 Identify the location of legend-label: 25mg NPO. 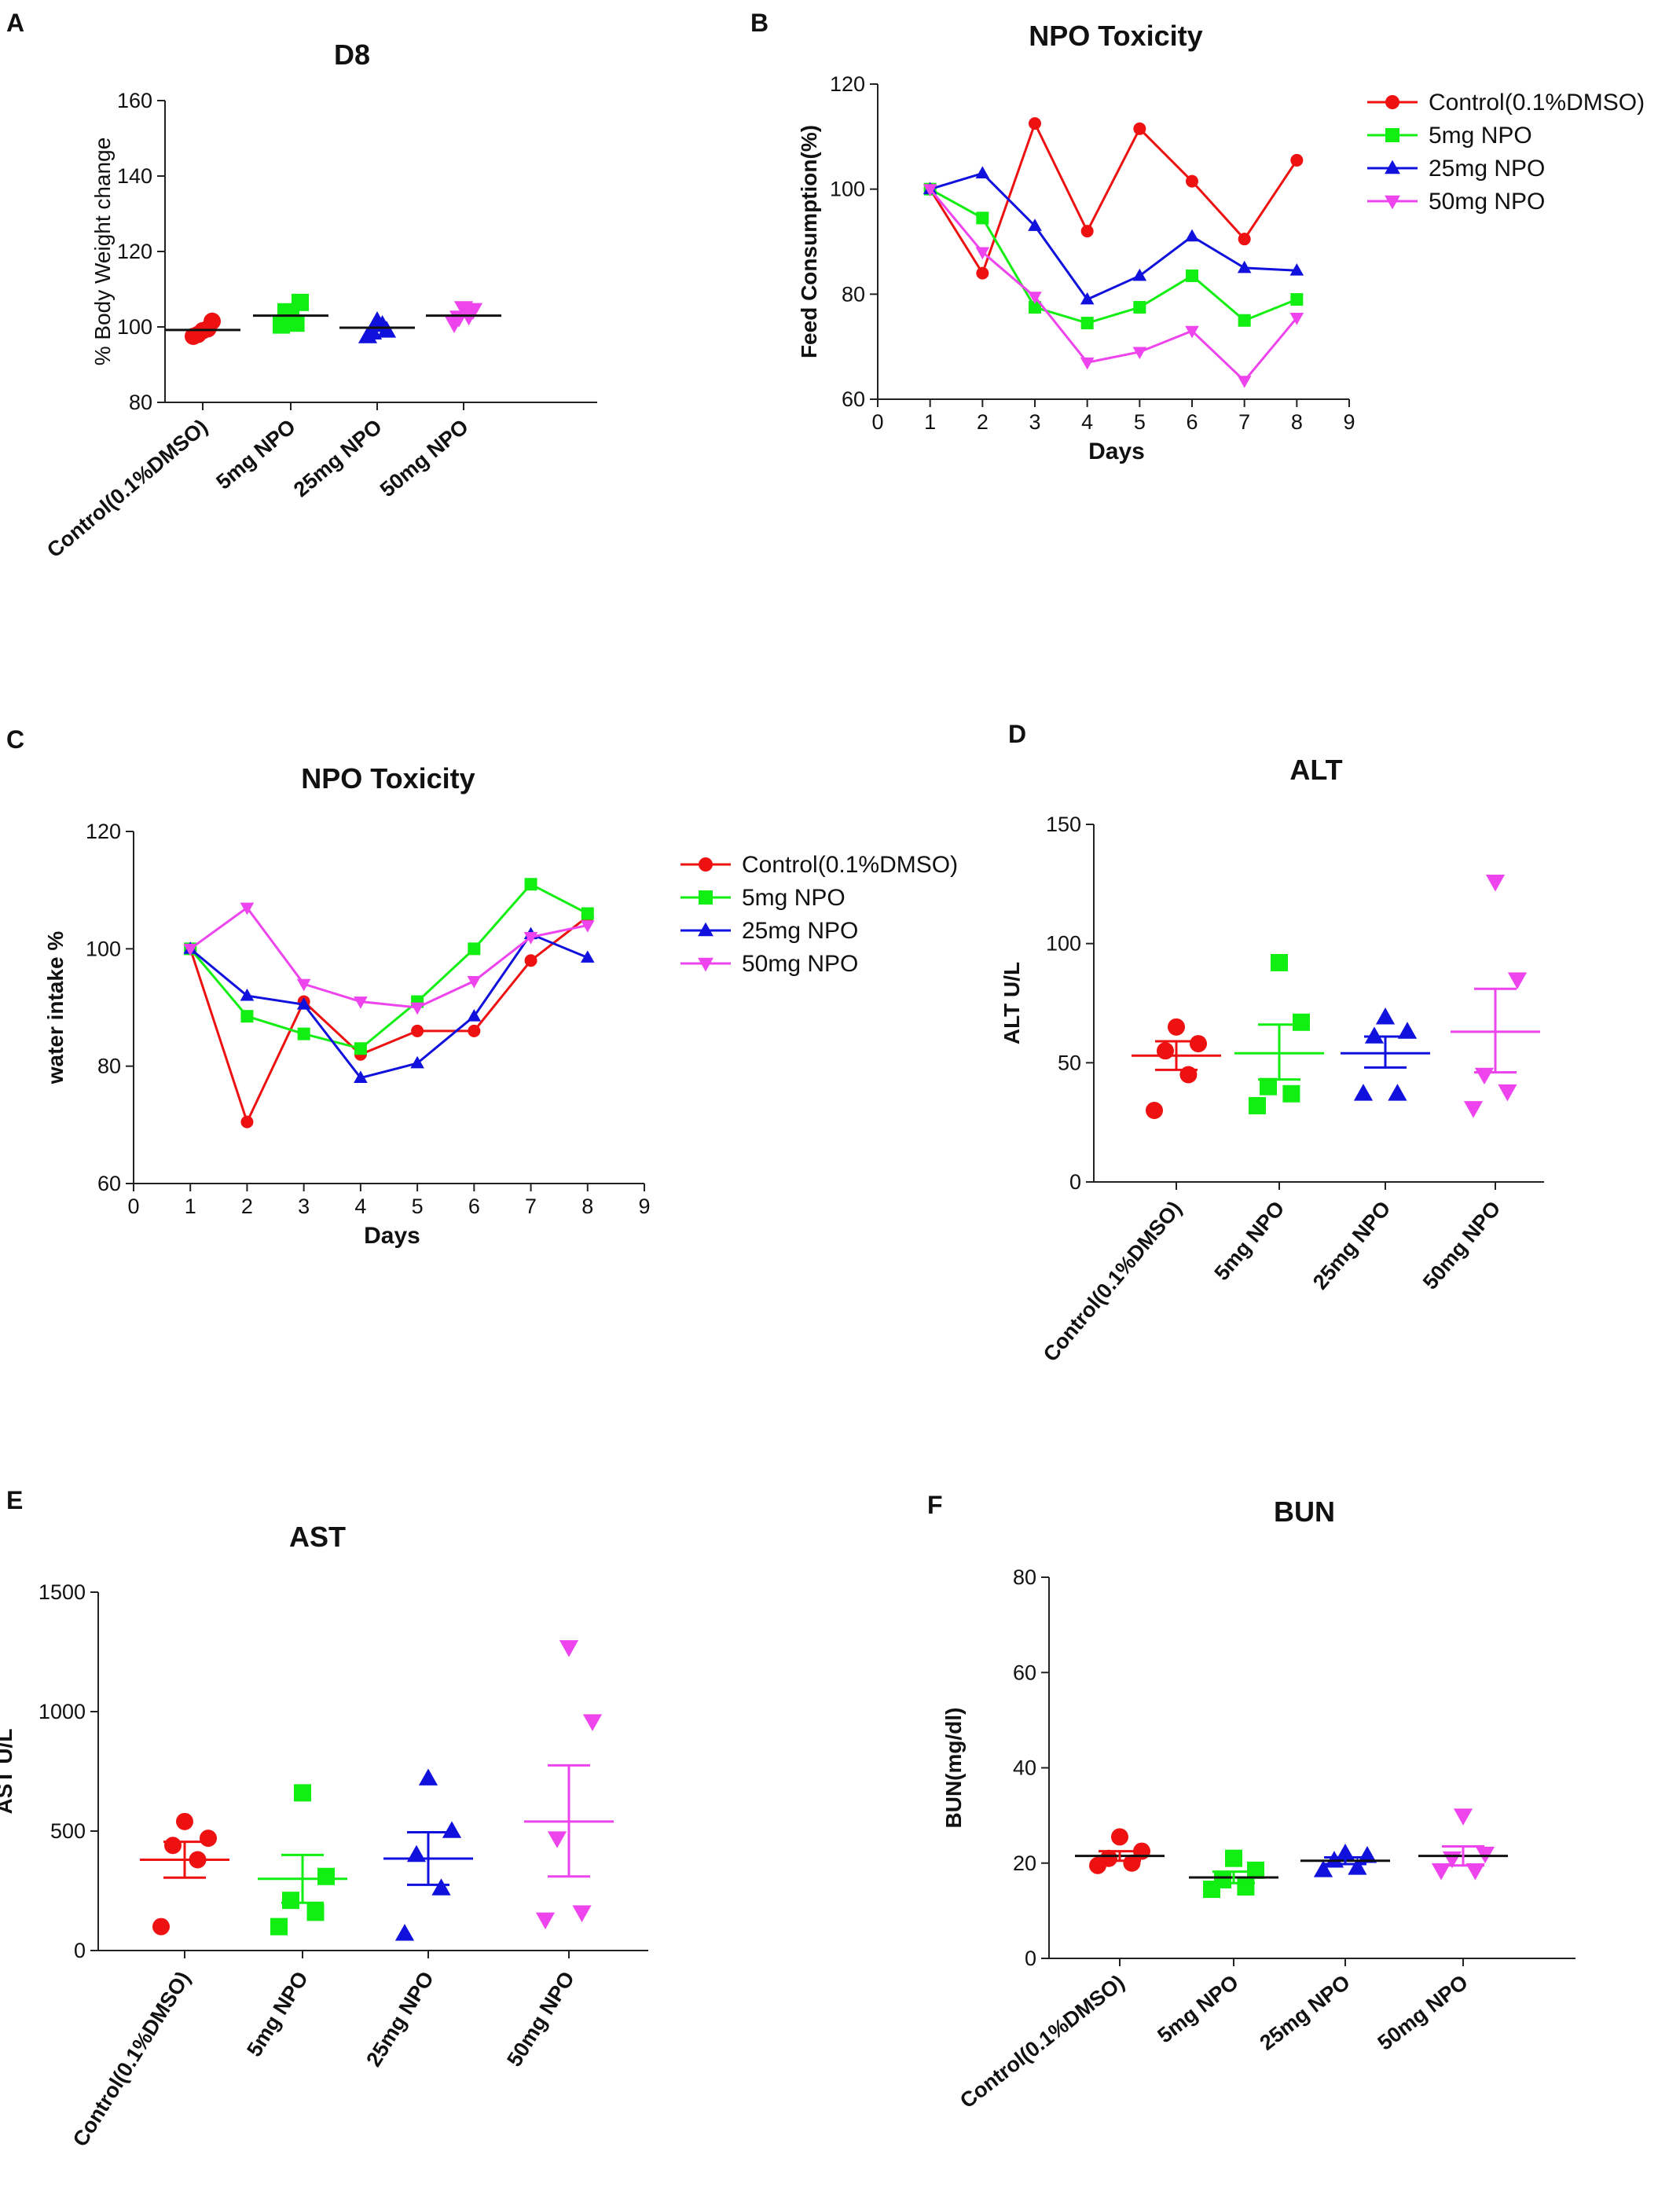
(800, 931).